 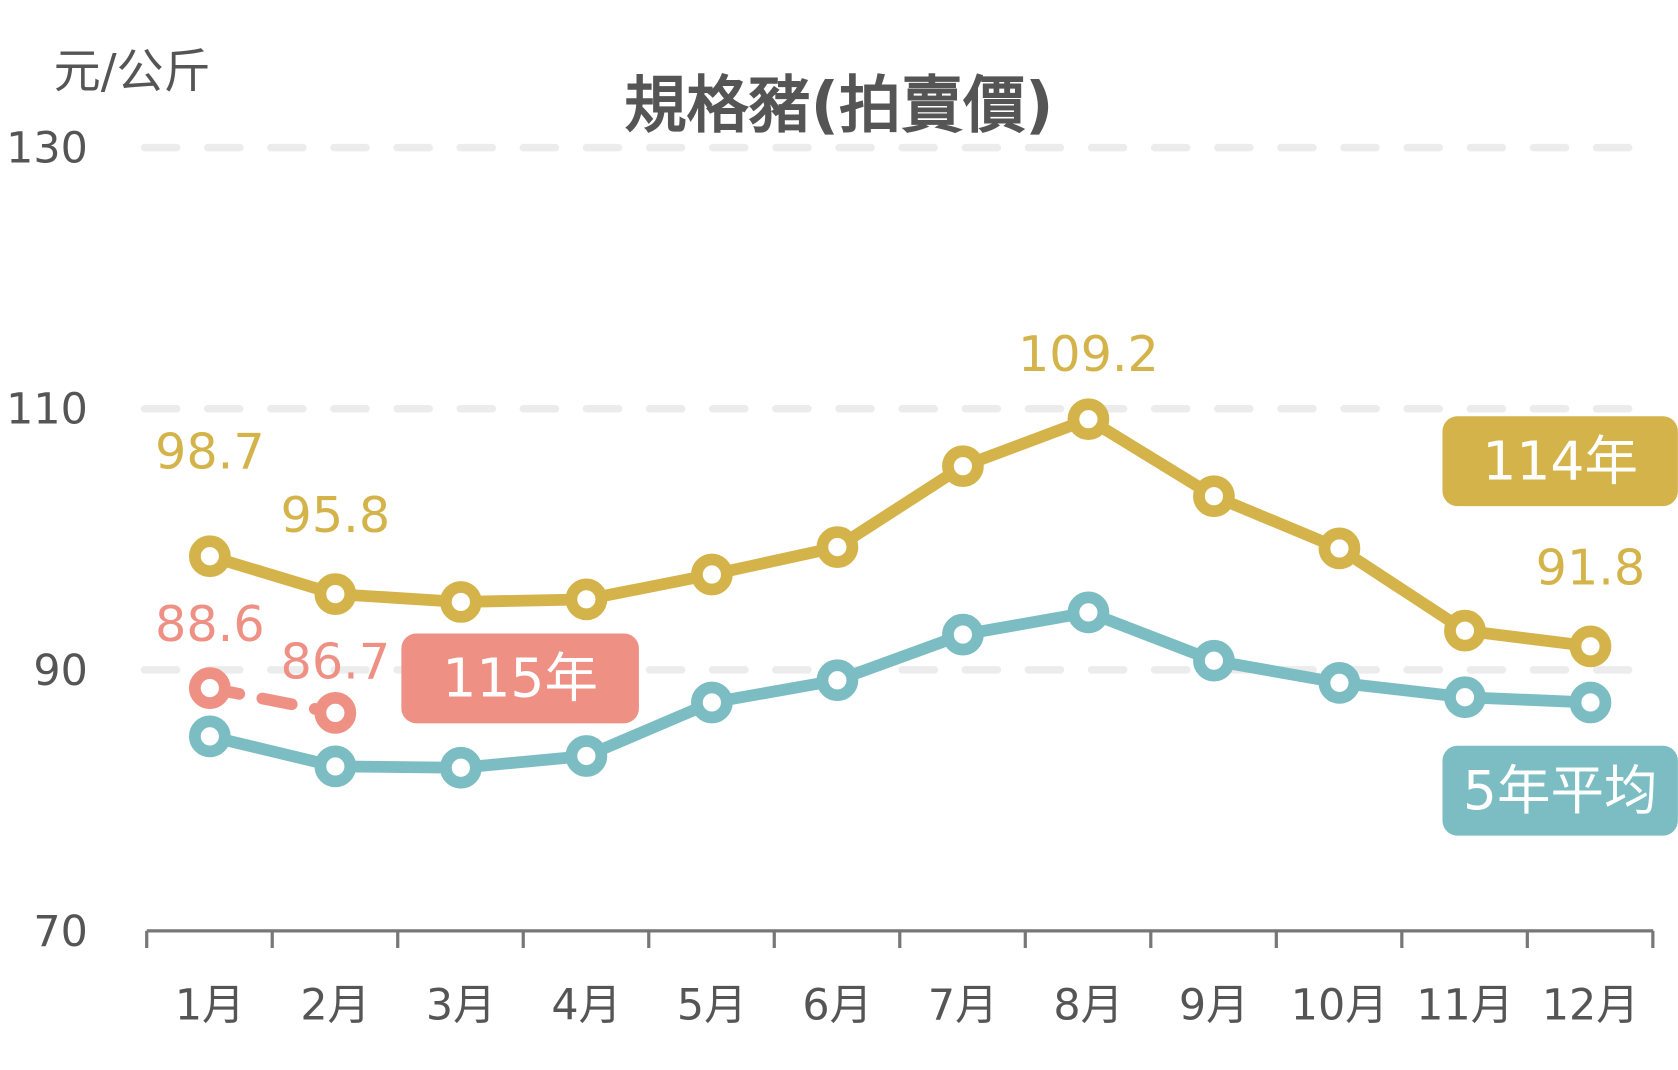 I want to click on x-tick-label: 7月, so click(x=963, y=1006).